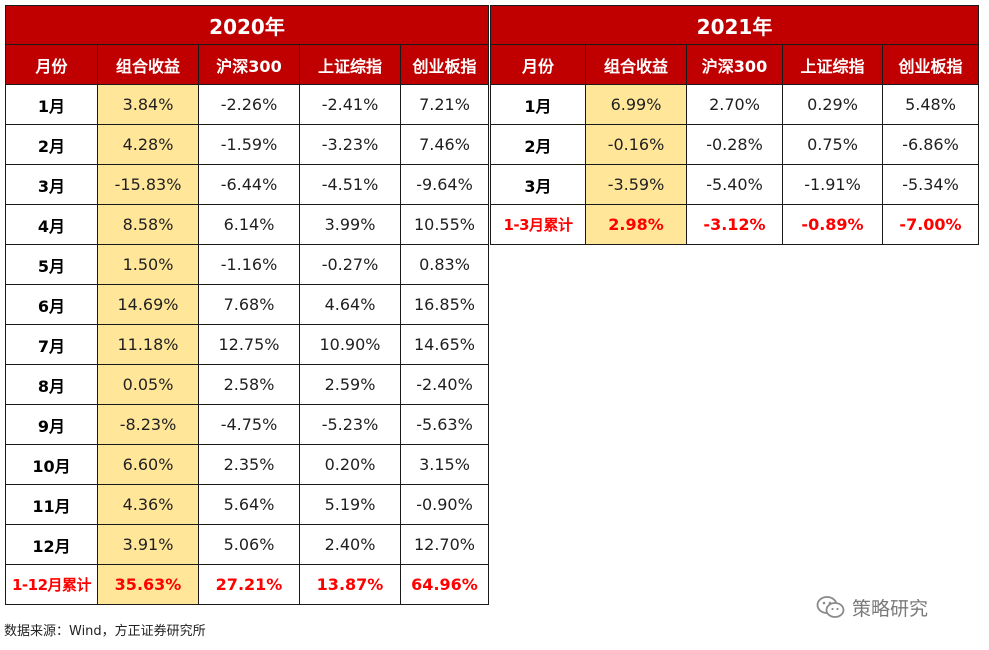  Describe the element at coordinates (148, 544) in the screenshot. I see `value-cell: 3.91%` at that location.